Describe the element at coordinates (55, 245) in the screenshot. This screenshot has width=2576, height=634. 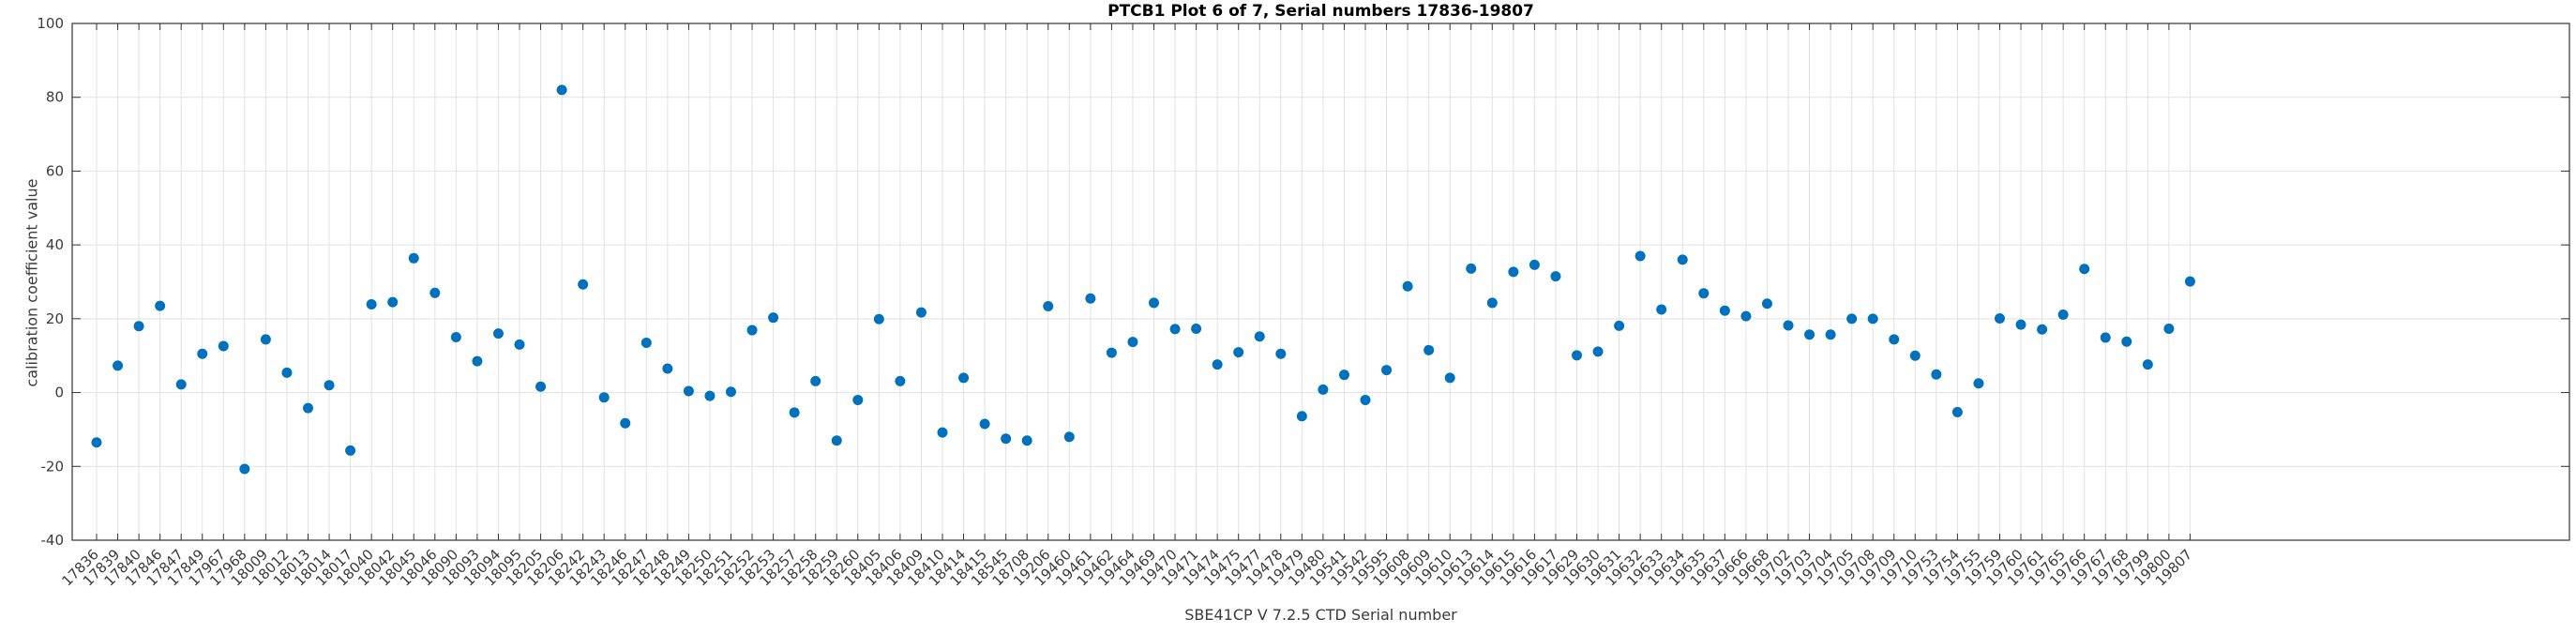
I see `y-tick-label: 40` at that location.